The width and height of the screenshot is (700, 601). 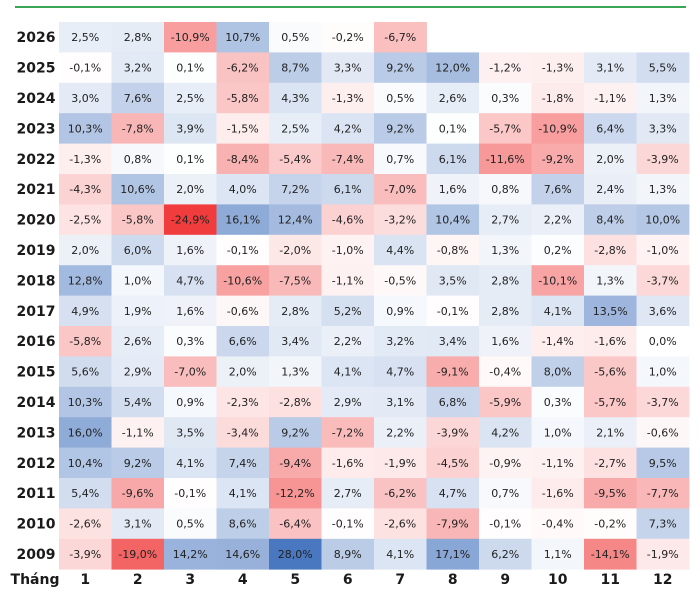 What do you see at coordinates (36, 38) in the screenshot?
I see `year-label: 2026` at bounding box center [36, 38].